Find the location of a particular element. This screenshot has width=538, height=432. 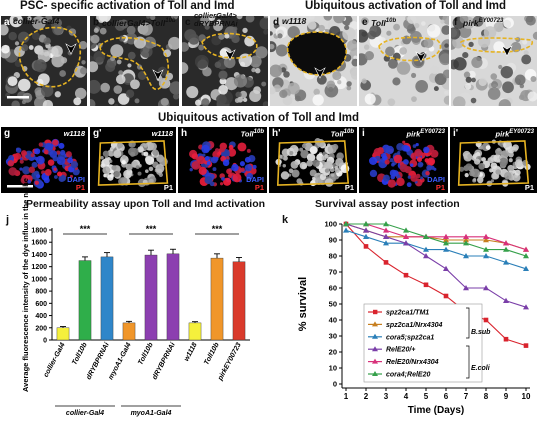

micrograph-panel-h: h Toll10b DAPI P1 is located at coordinates (222, 160).